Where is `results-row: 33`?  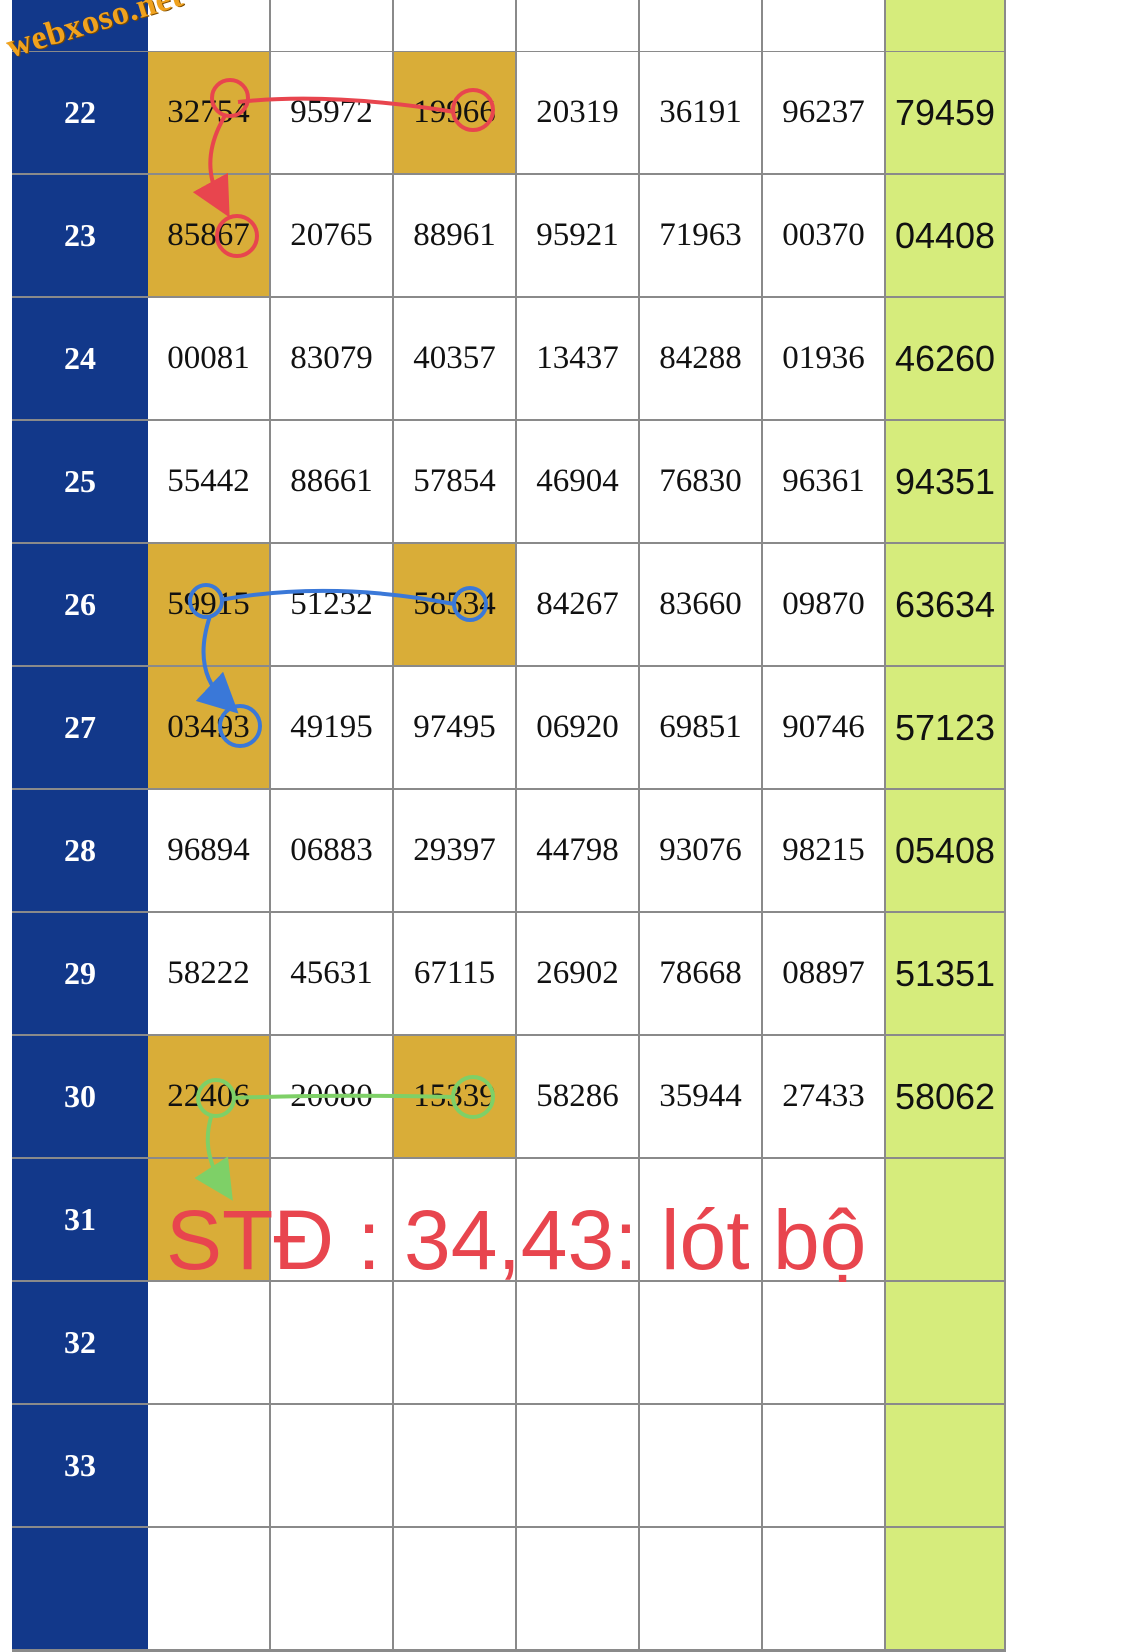 results-row: 33 is located at coordinates (503, 1466).